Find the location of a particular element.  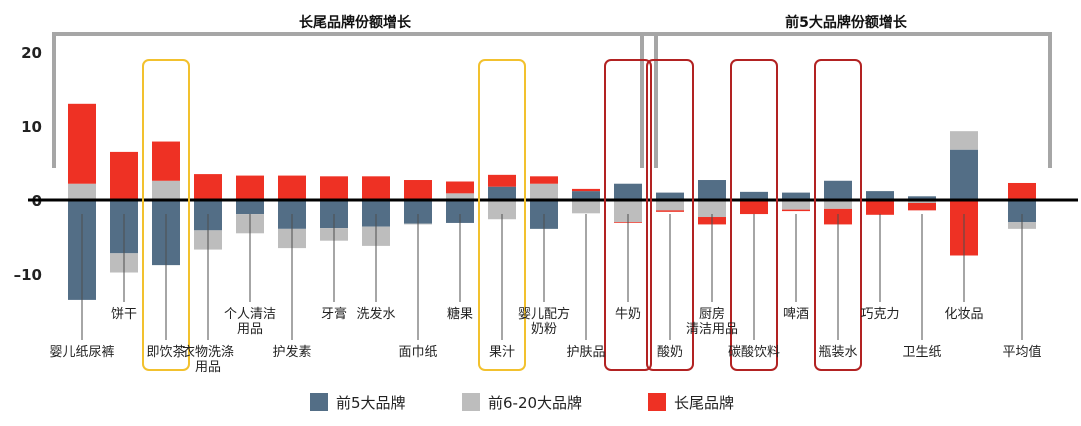

category-label: 护发素 is located at coordinates (291, 352).